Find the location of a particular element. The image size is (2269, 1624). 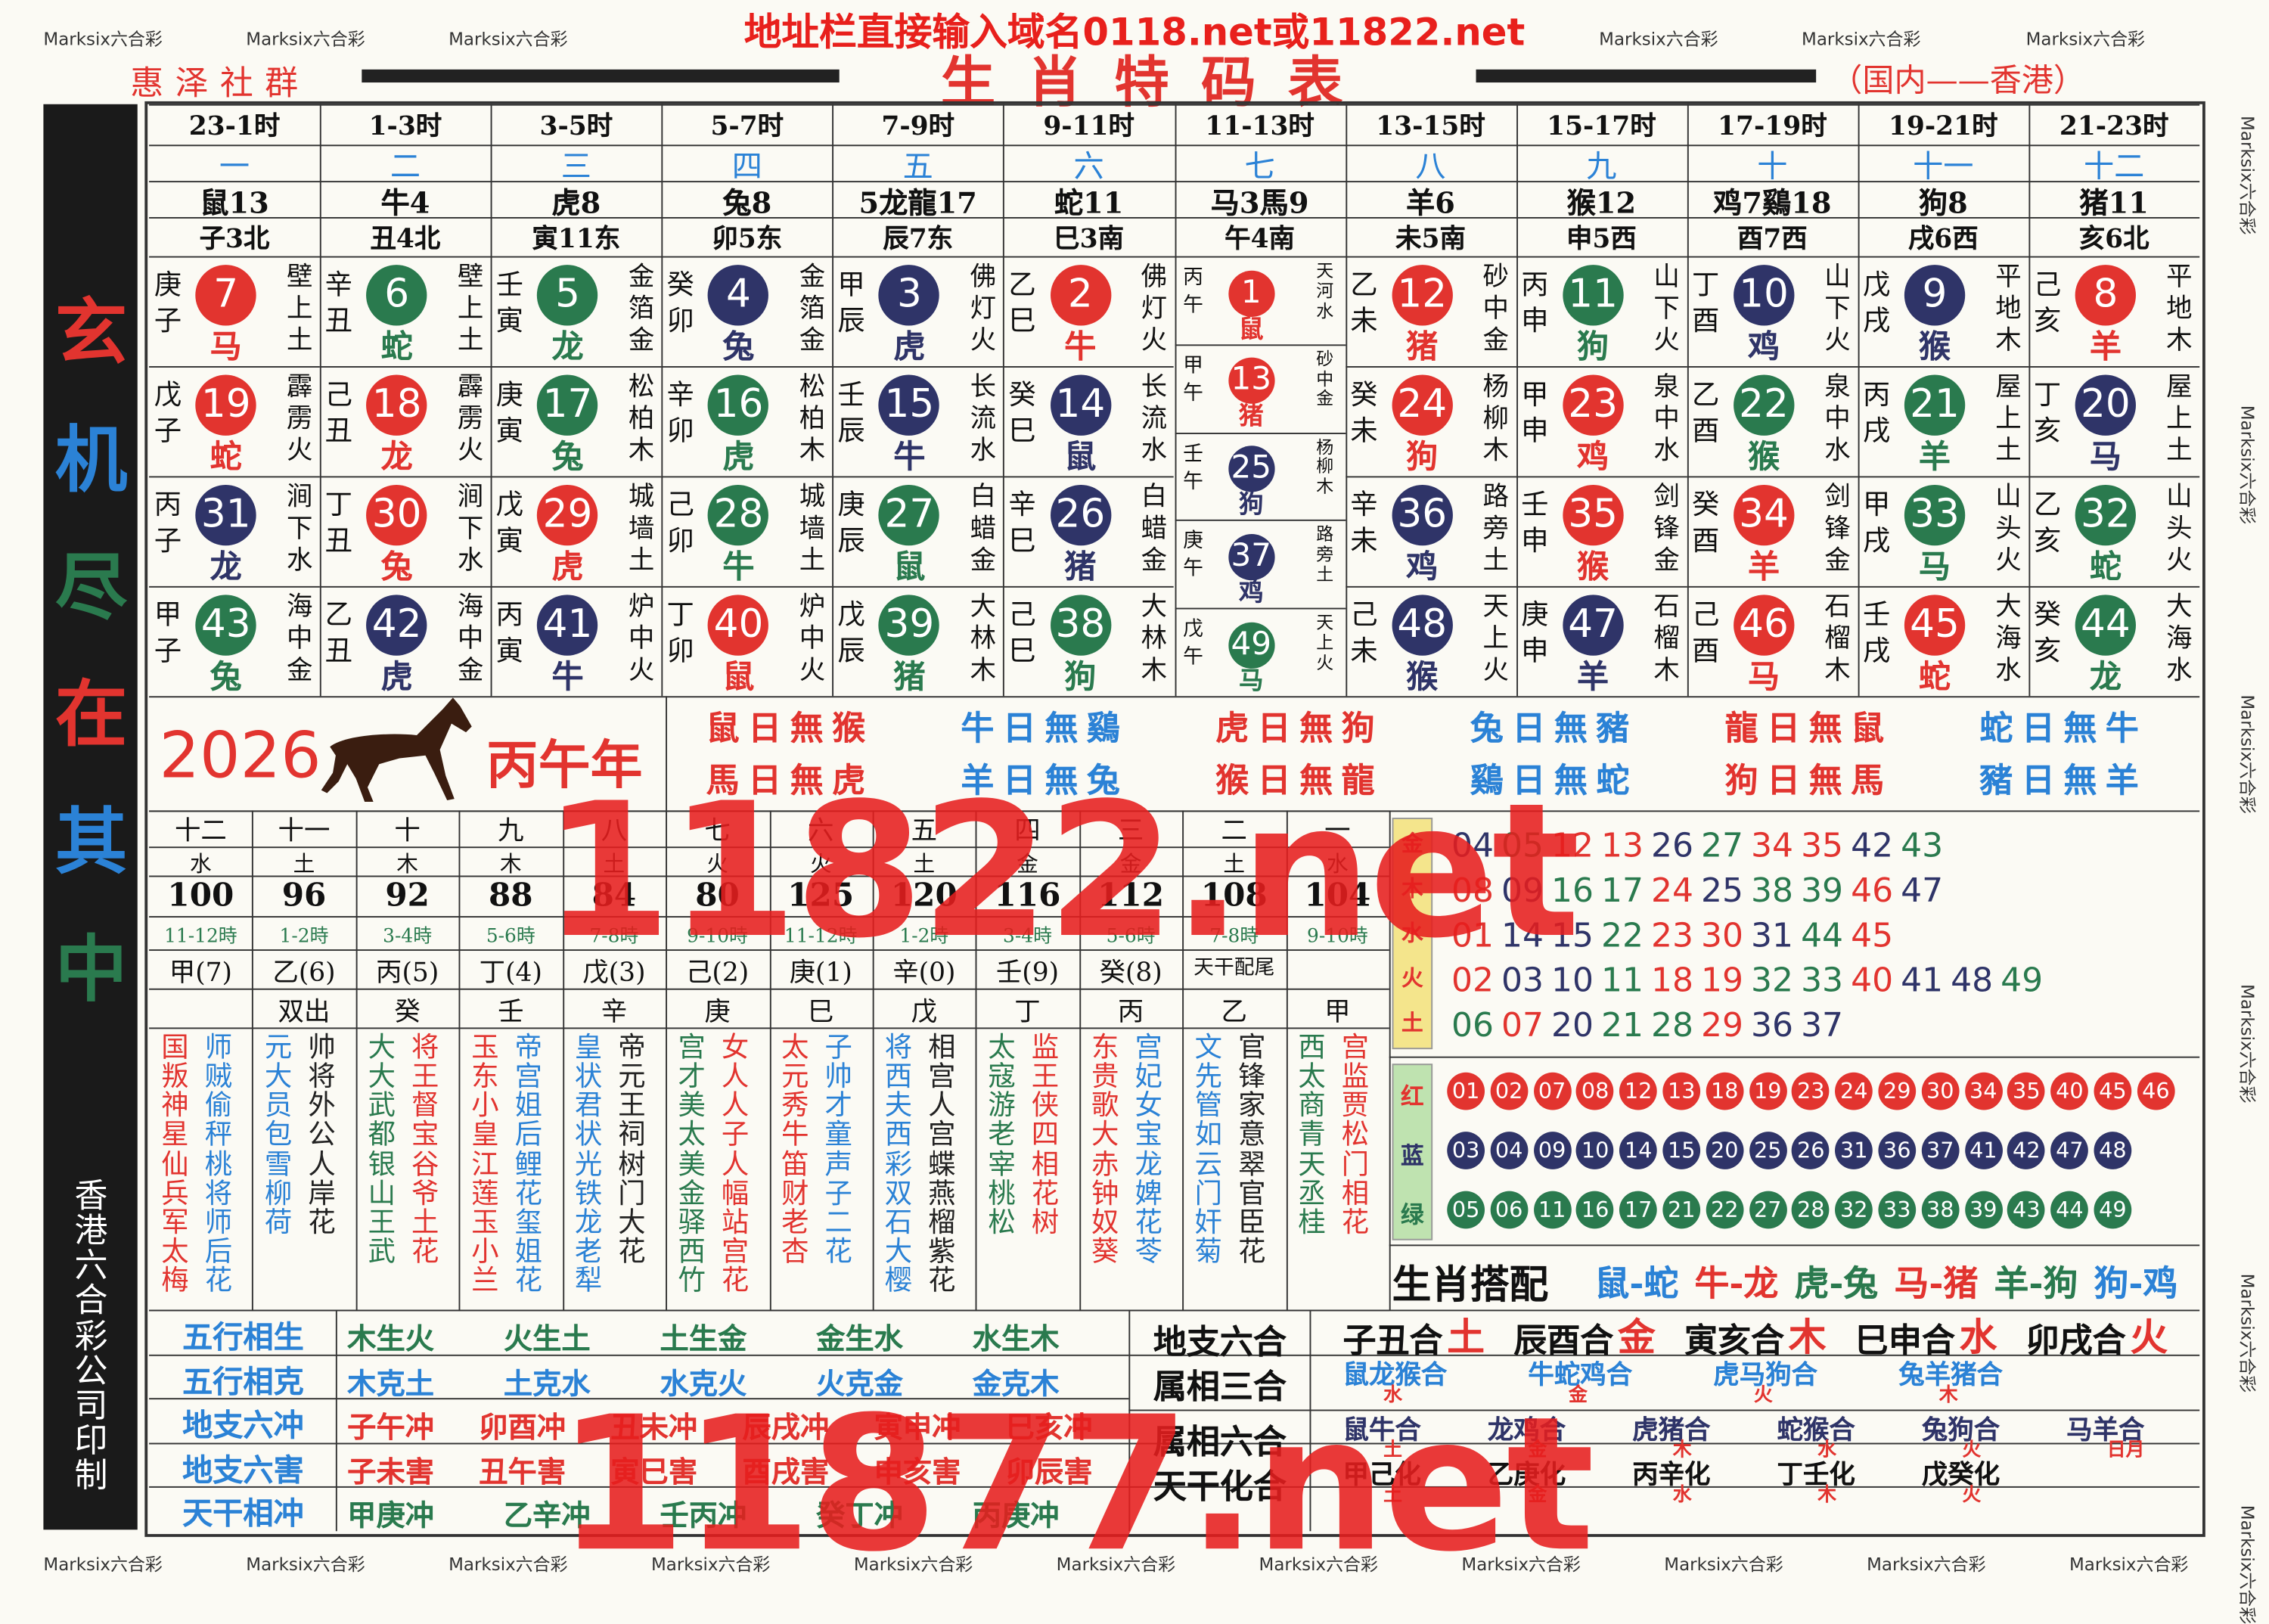

number-ball: 4 is located at coordinates (738, 296).